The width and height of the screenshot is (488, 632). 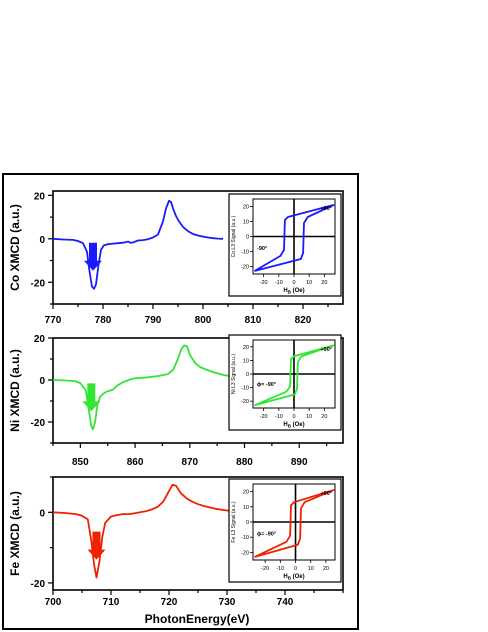 I want to click on y-axis-label: Co XMCD (a.u.), so click(x=15, y=247).